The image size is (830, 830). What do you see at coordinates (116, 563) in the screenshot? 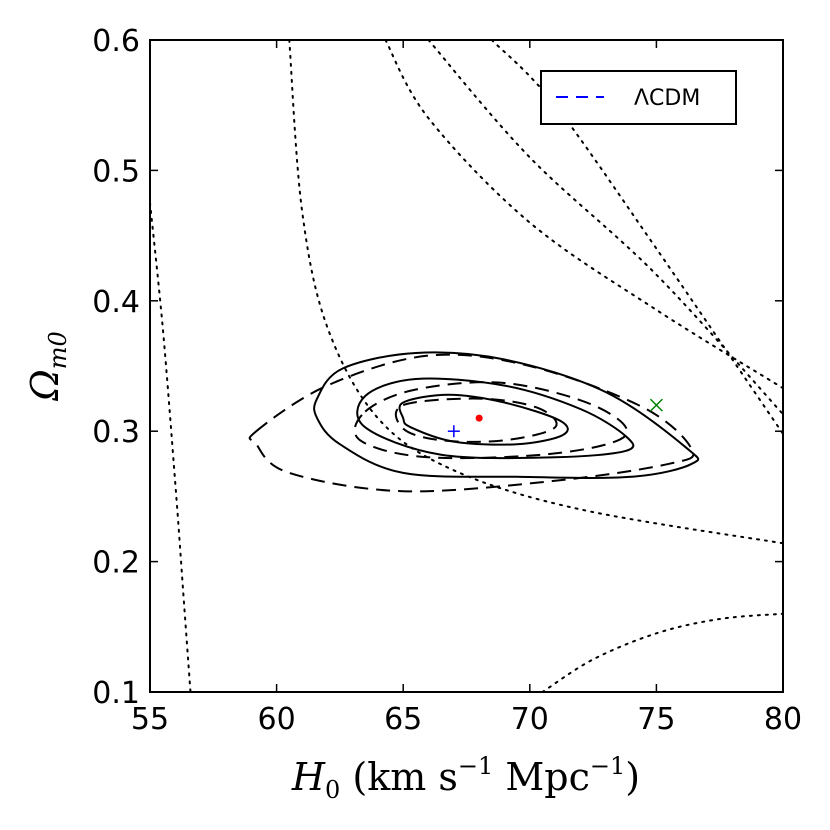
I see `y-tick-label: 0.2` at bounding box center [116, 563].